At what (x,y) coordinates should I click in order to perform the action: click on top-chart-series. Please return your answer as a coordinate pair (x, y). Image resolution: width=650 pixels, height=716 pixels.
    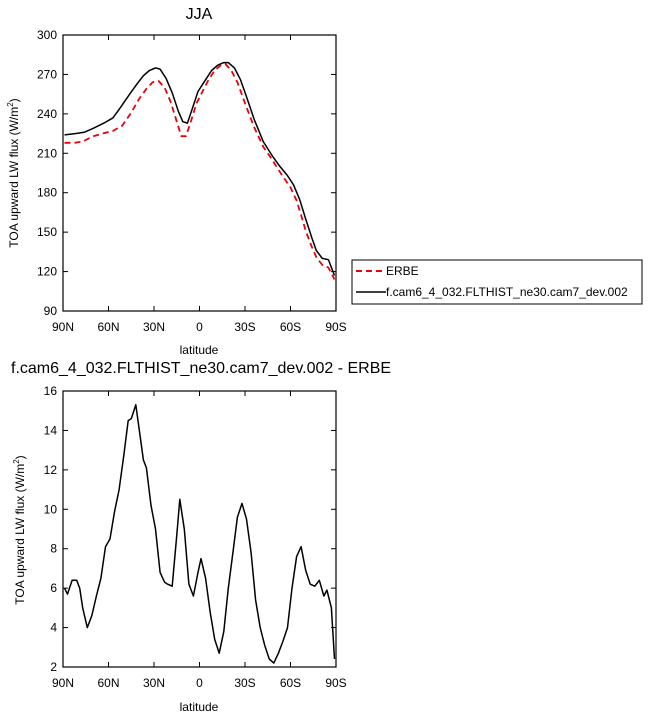
    Looking at the image, I should click on (200, 170).